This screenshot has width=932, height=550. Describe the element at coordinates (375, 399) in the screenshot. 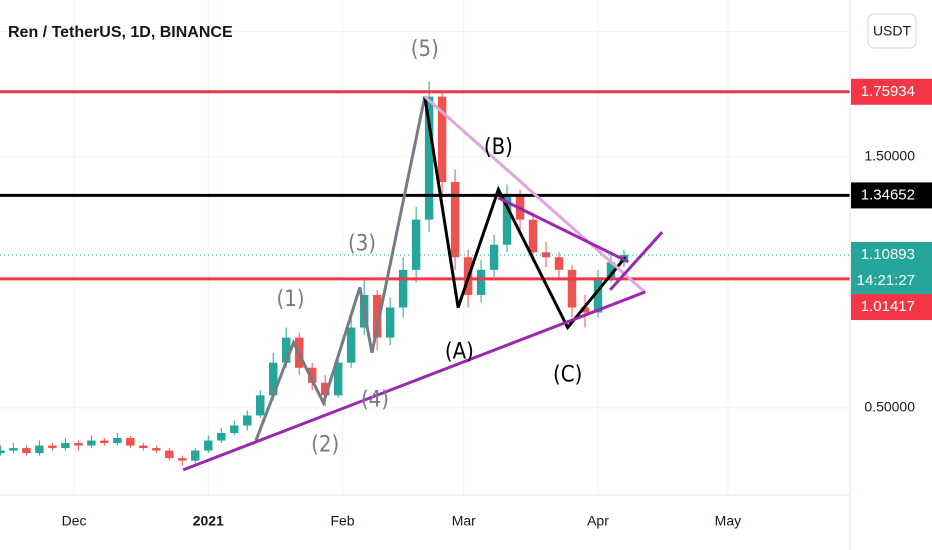

I see `wave-label: (4)` at that location.